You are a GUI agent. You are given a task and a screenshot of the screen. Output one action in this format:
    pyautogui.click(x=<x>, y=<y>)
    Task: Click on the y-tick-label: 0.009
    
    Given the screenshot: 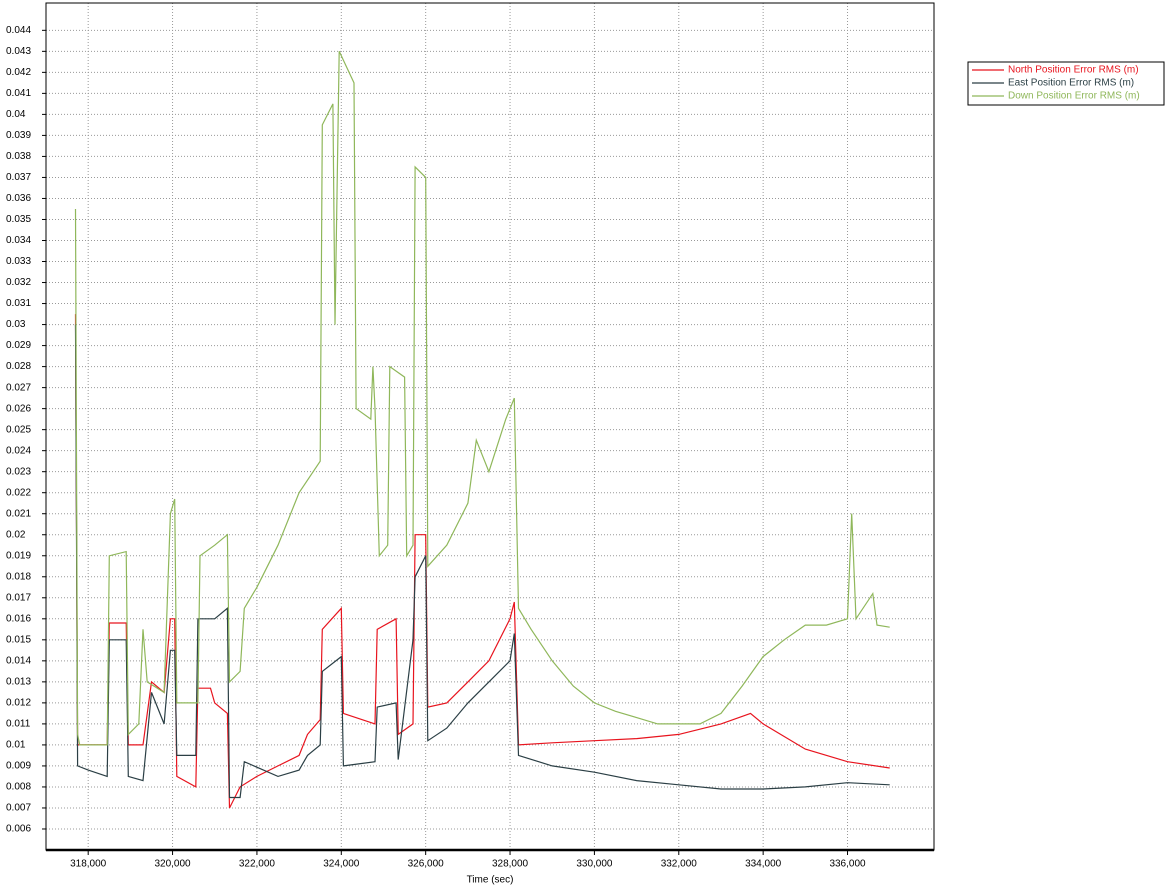 What is the action you would take?
    pyautogui.click(x=18, y=766)
    